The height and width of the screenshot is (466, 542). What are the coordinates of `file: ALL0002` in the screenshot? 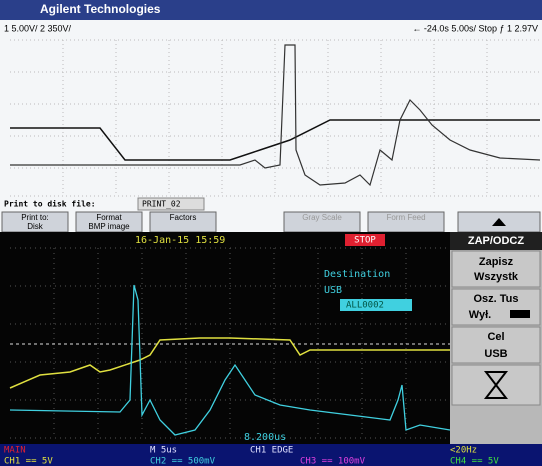 It's located at (365, 306).